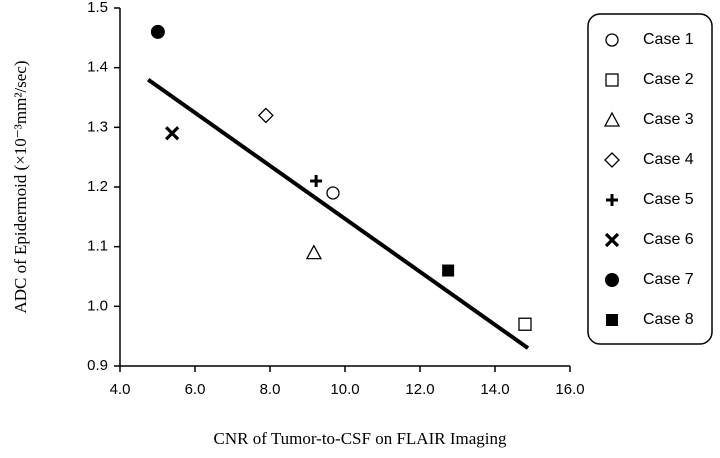 This screenshot has height=458, width=720. I want to click on y-tick-label: 1.3, so click(97, 126).